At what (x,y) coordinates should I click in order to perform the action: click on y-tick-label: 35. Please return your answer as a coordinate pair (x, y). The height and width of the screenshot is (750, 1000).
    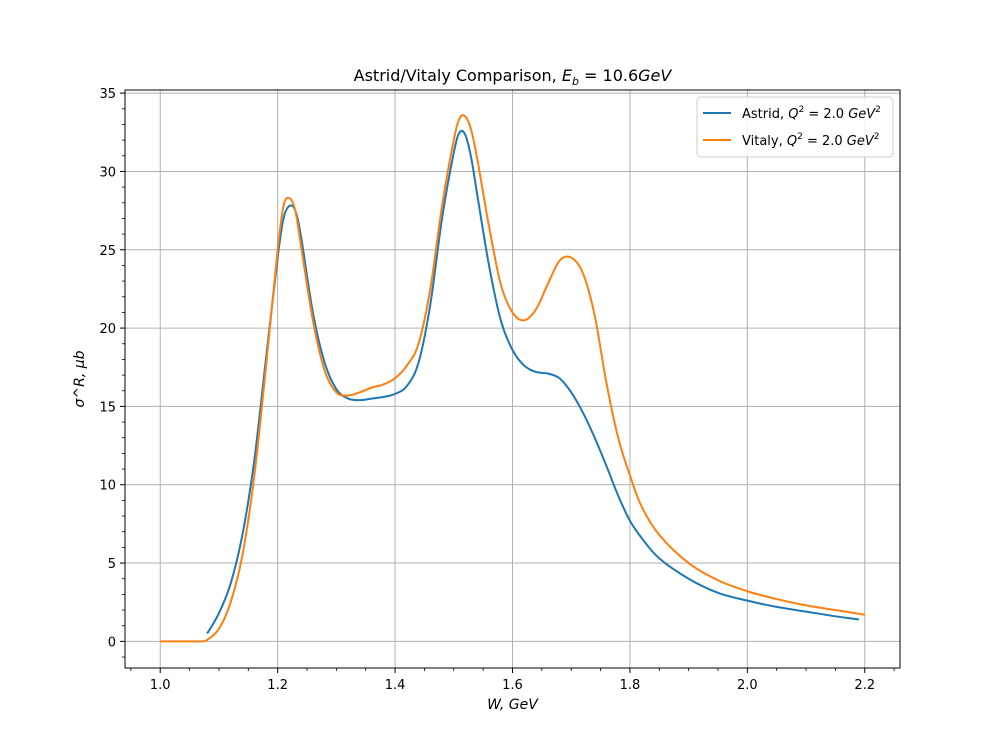
    Looking at the image, I should click on (107, 94).